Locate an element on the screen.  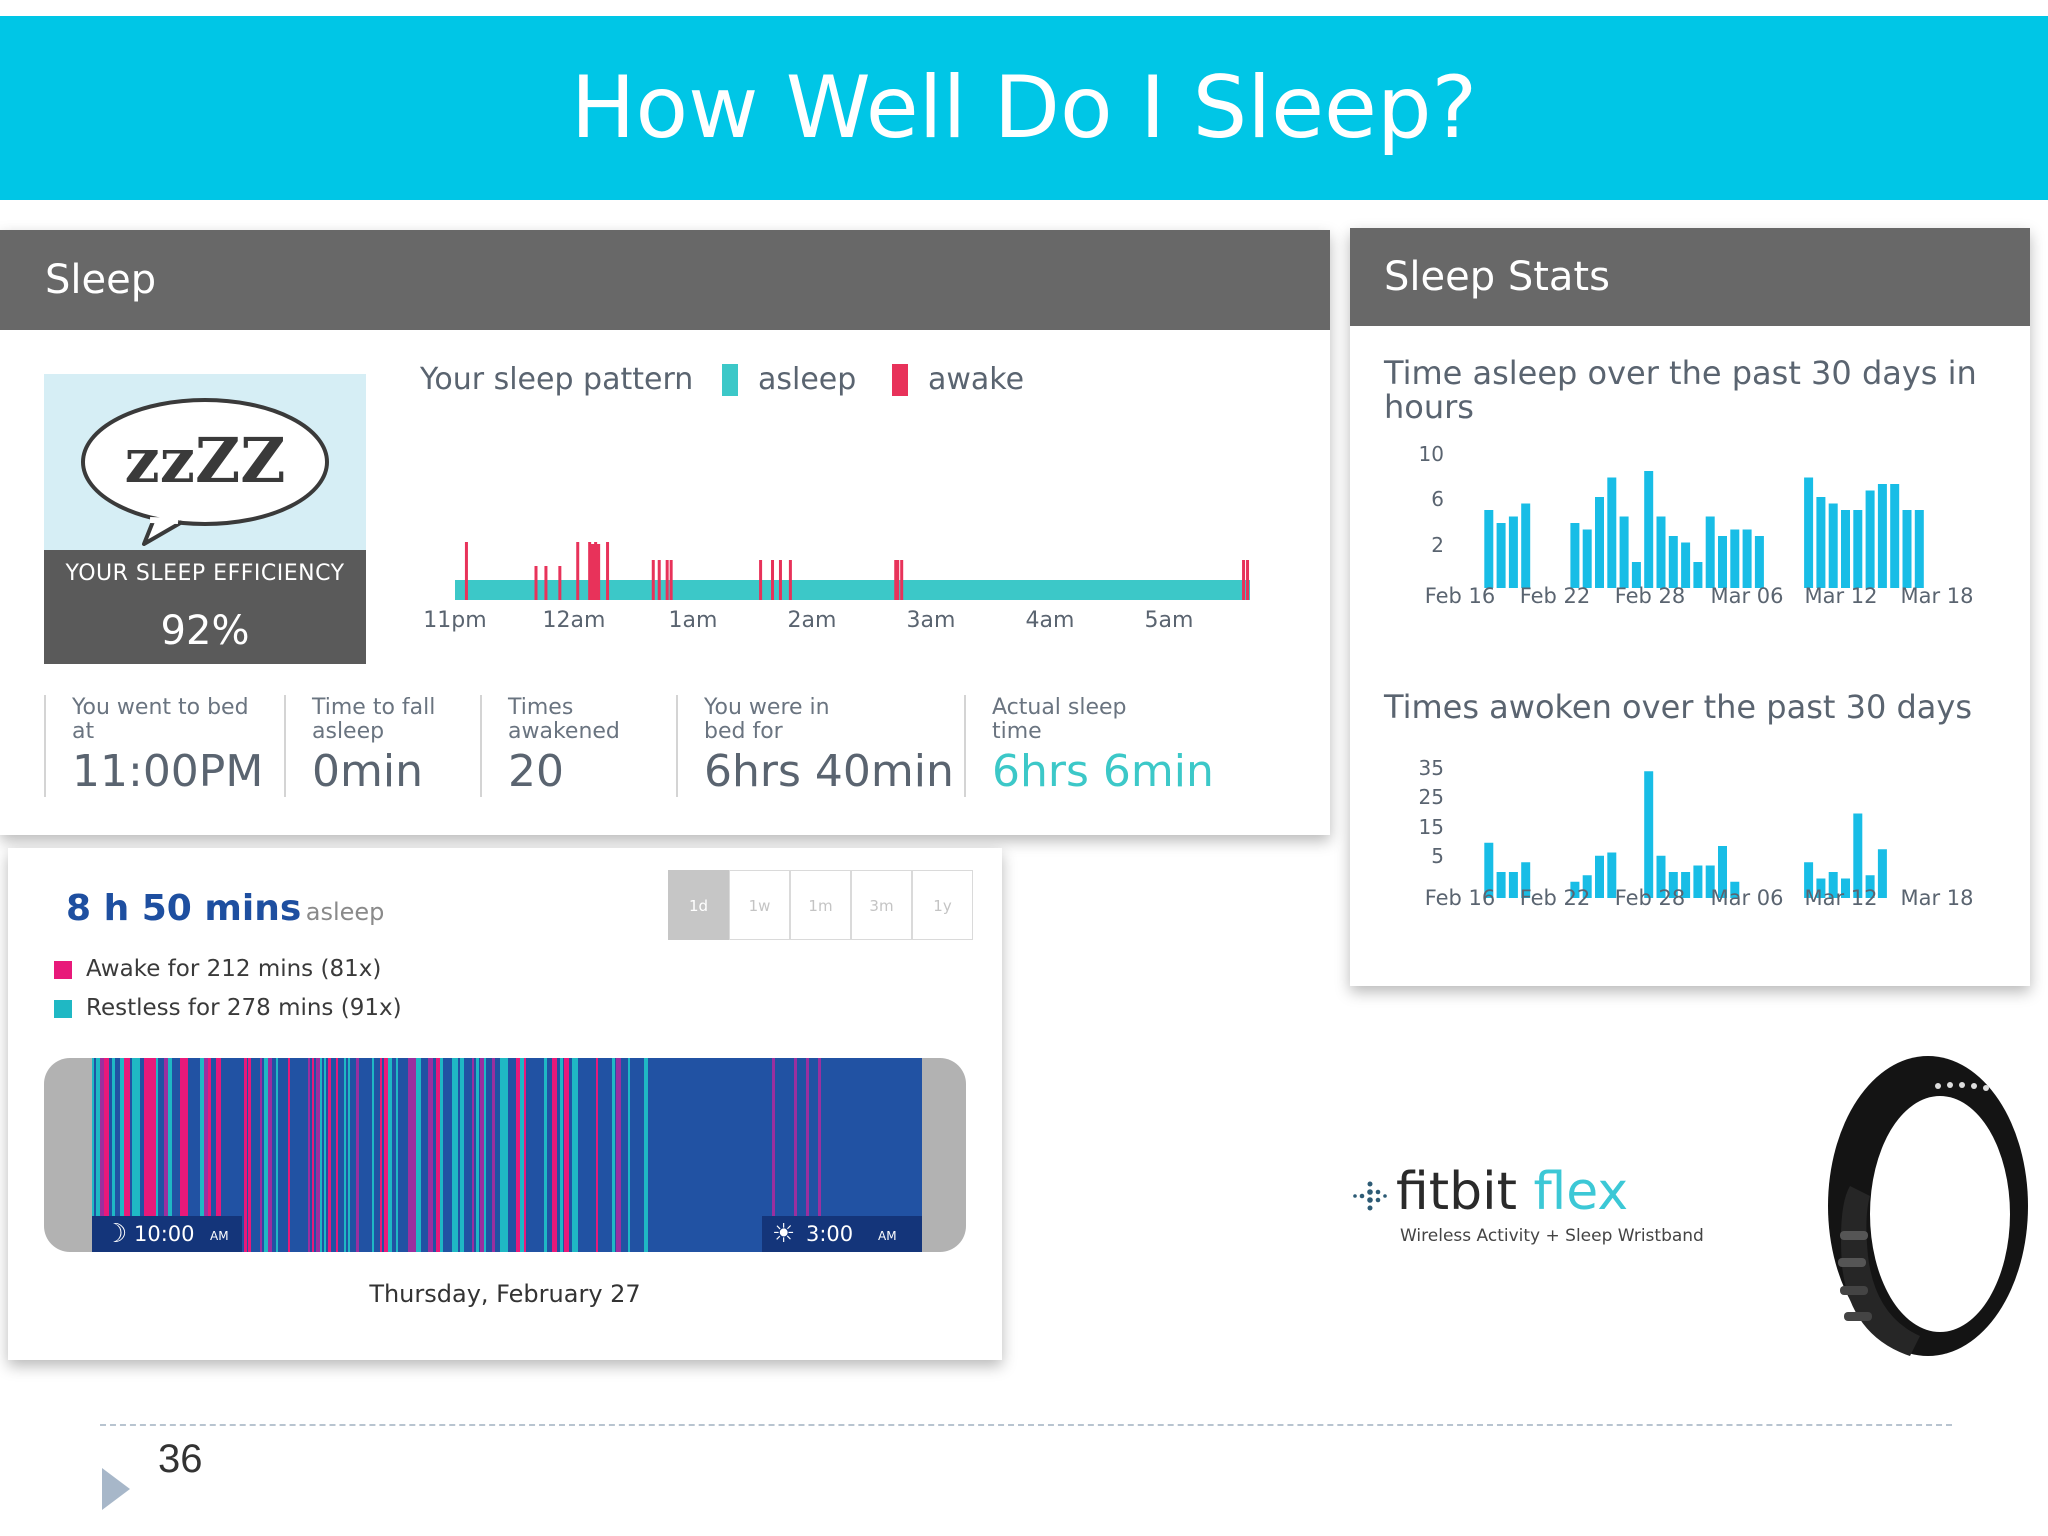
range-3m-button: 3m is located at coordinates (881, 905).